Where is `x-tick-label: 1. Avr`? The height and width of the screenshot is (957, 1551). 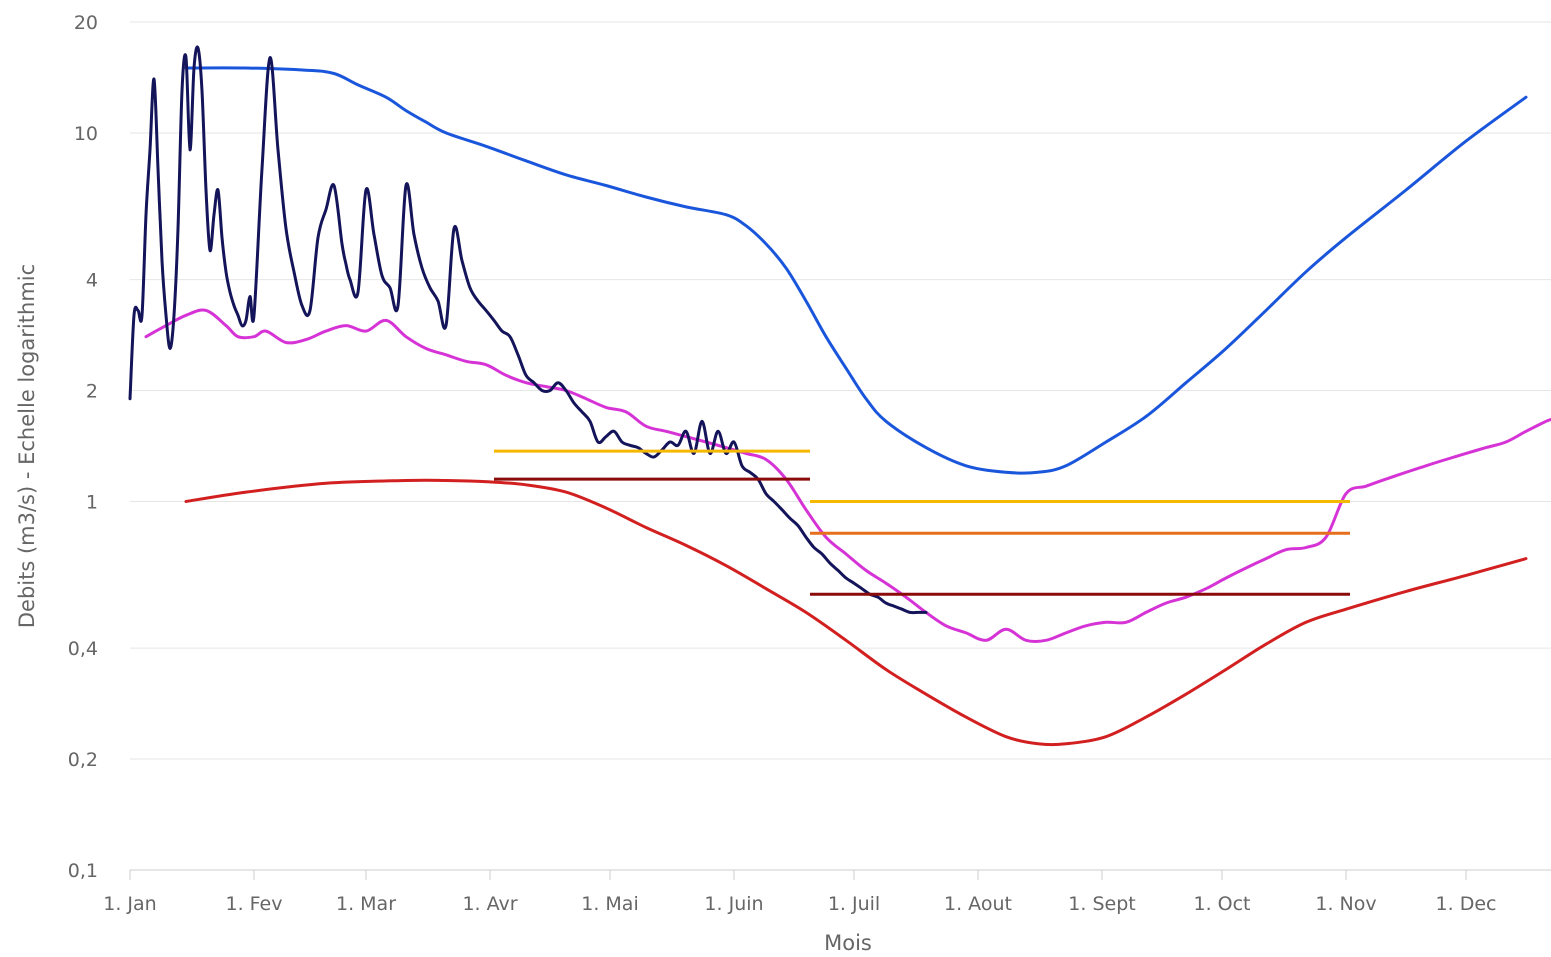
x-tick-label: 1. Avr is located at coordinates (489, 904).